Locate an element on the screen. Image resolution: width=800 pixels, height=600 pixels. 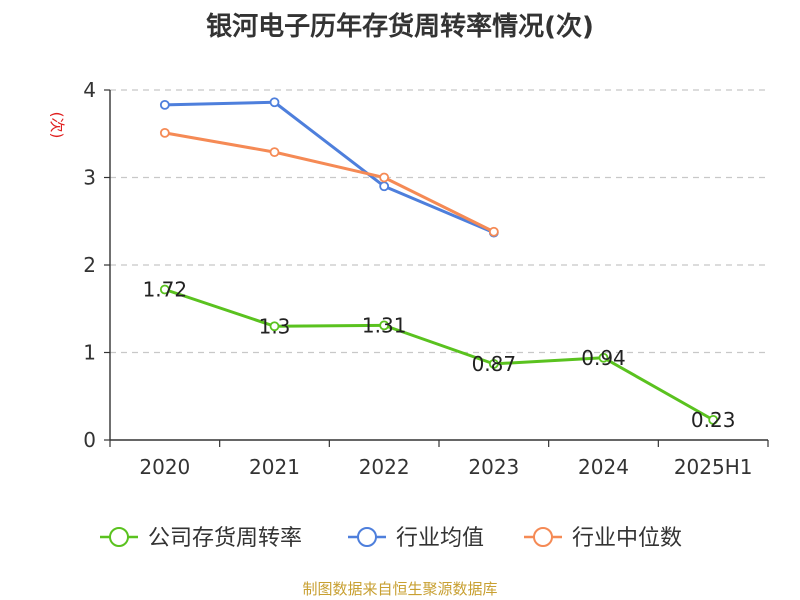
y-axis-label: (次) is located at coordinates (57, 125).